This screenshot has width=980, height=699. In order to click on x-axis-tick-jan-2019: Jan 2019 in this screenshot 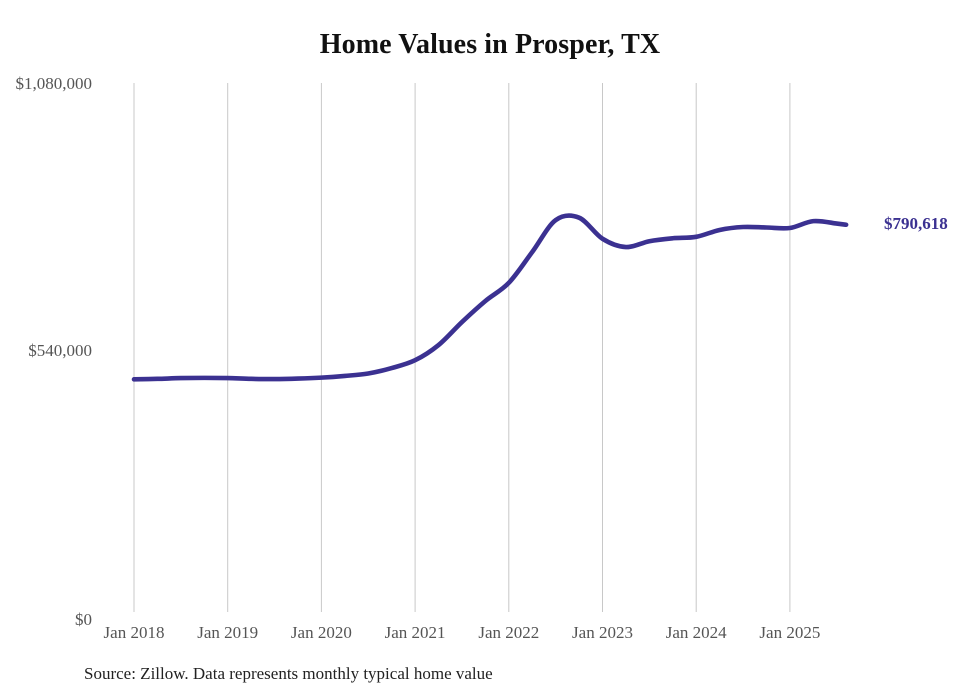, I will do `click(228, 632)`.